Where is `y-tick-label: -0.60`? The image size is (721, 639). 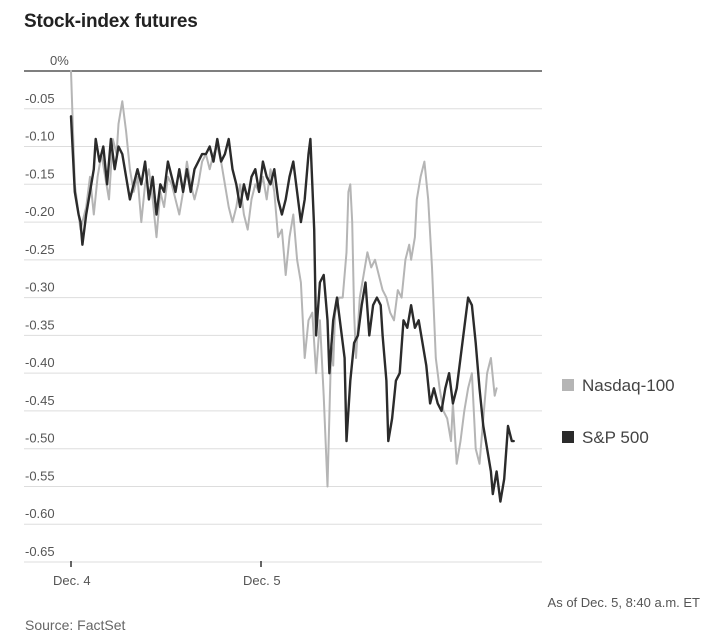
y-tick-label: -0.60 is located at coordinates (40, 513).